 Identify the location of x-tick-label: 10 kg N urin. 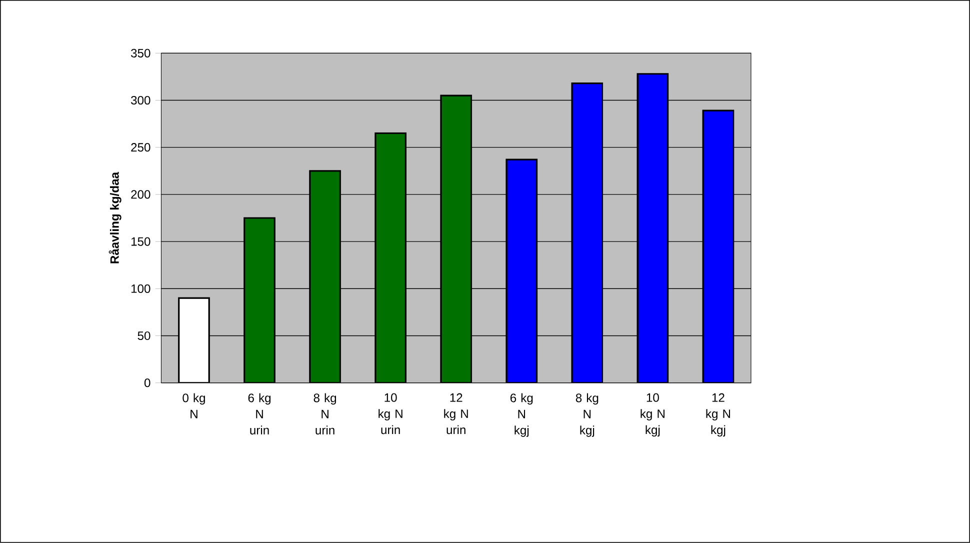
(390, 413).